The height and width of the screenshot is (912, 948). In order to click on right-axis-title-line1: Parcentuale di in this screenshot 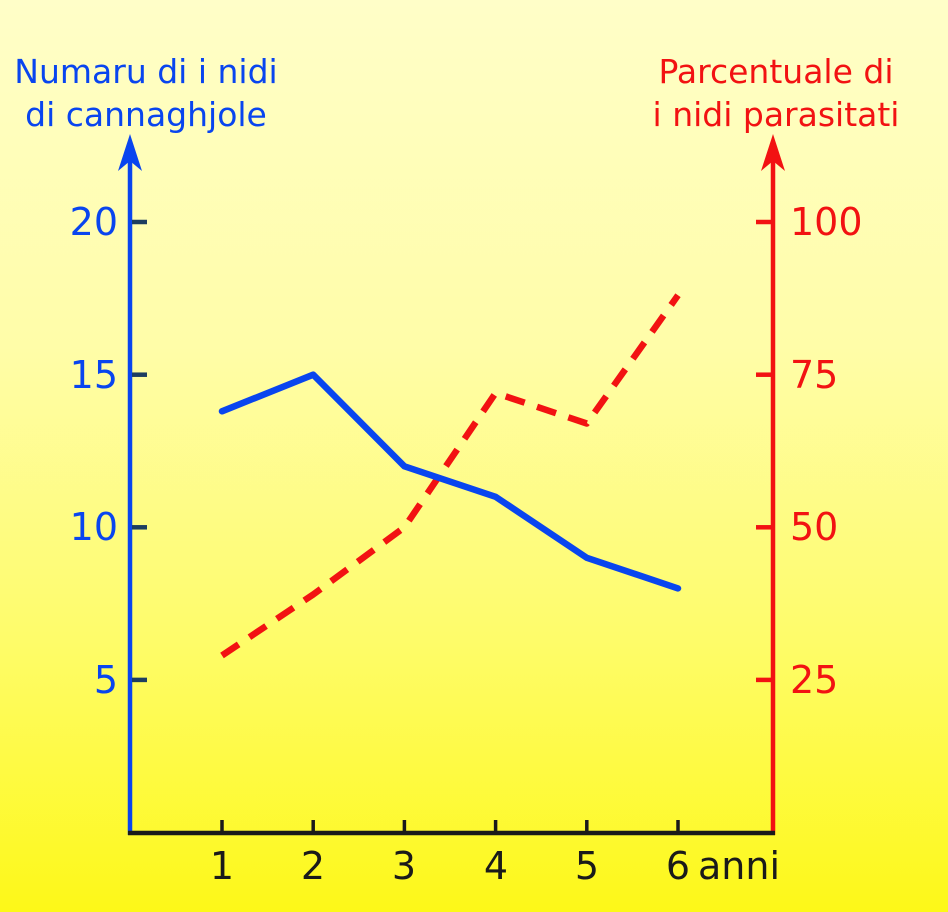, I will do `click(776, 71)`.